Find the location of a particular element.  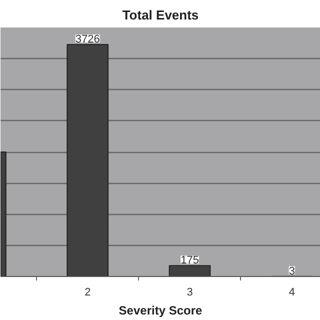

data-label: 3726 is located at coordinates (87, 40).